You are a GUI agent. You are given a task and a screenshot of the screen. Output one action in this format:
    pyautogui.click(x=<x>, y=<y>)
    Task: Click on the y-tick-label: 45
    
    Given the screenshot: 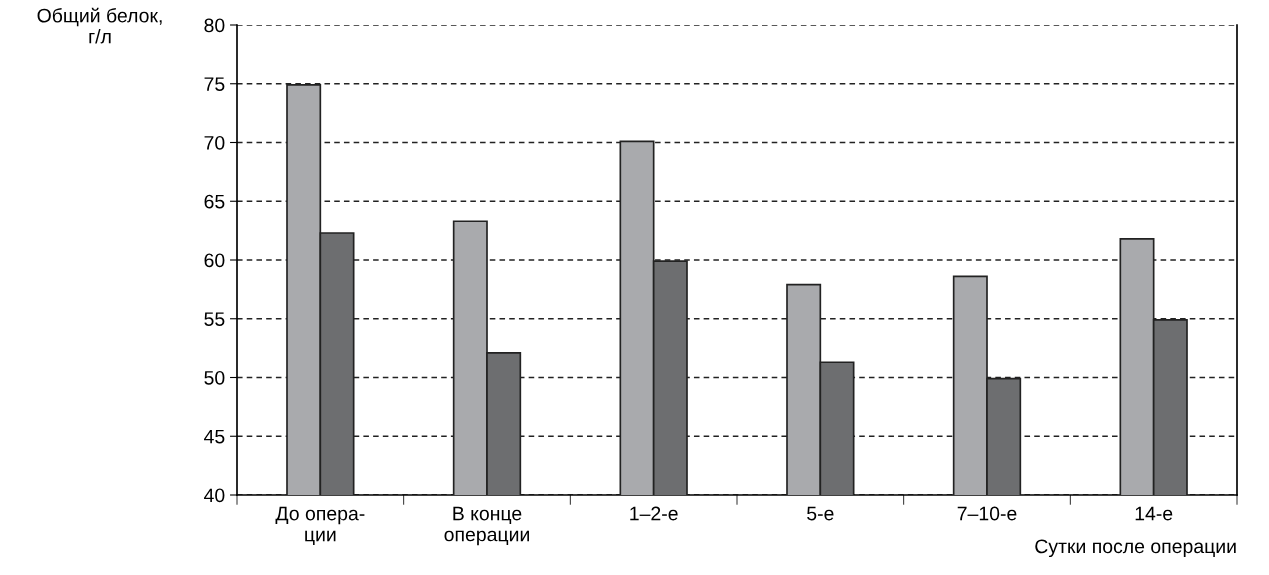 What is the action you would take?
    pyautogui.click(x=214, y=436)
    